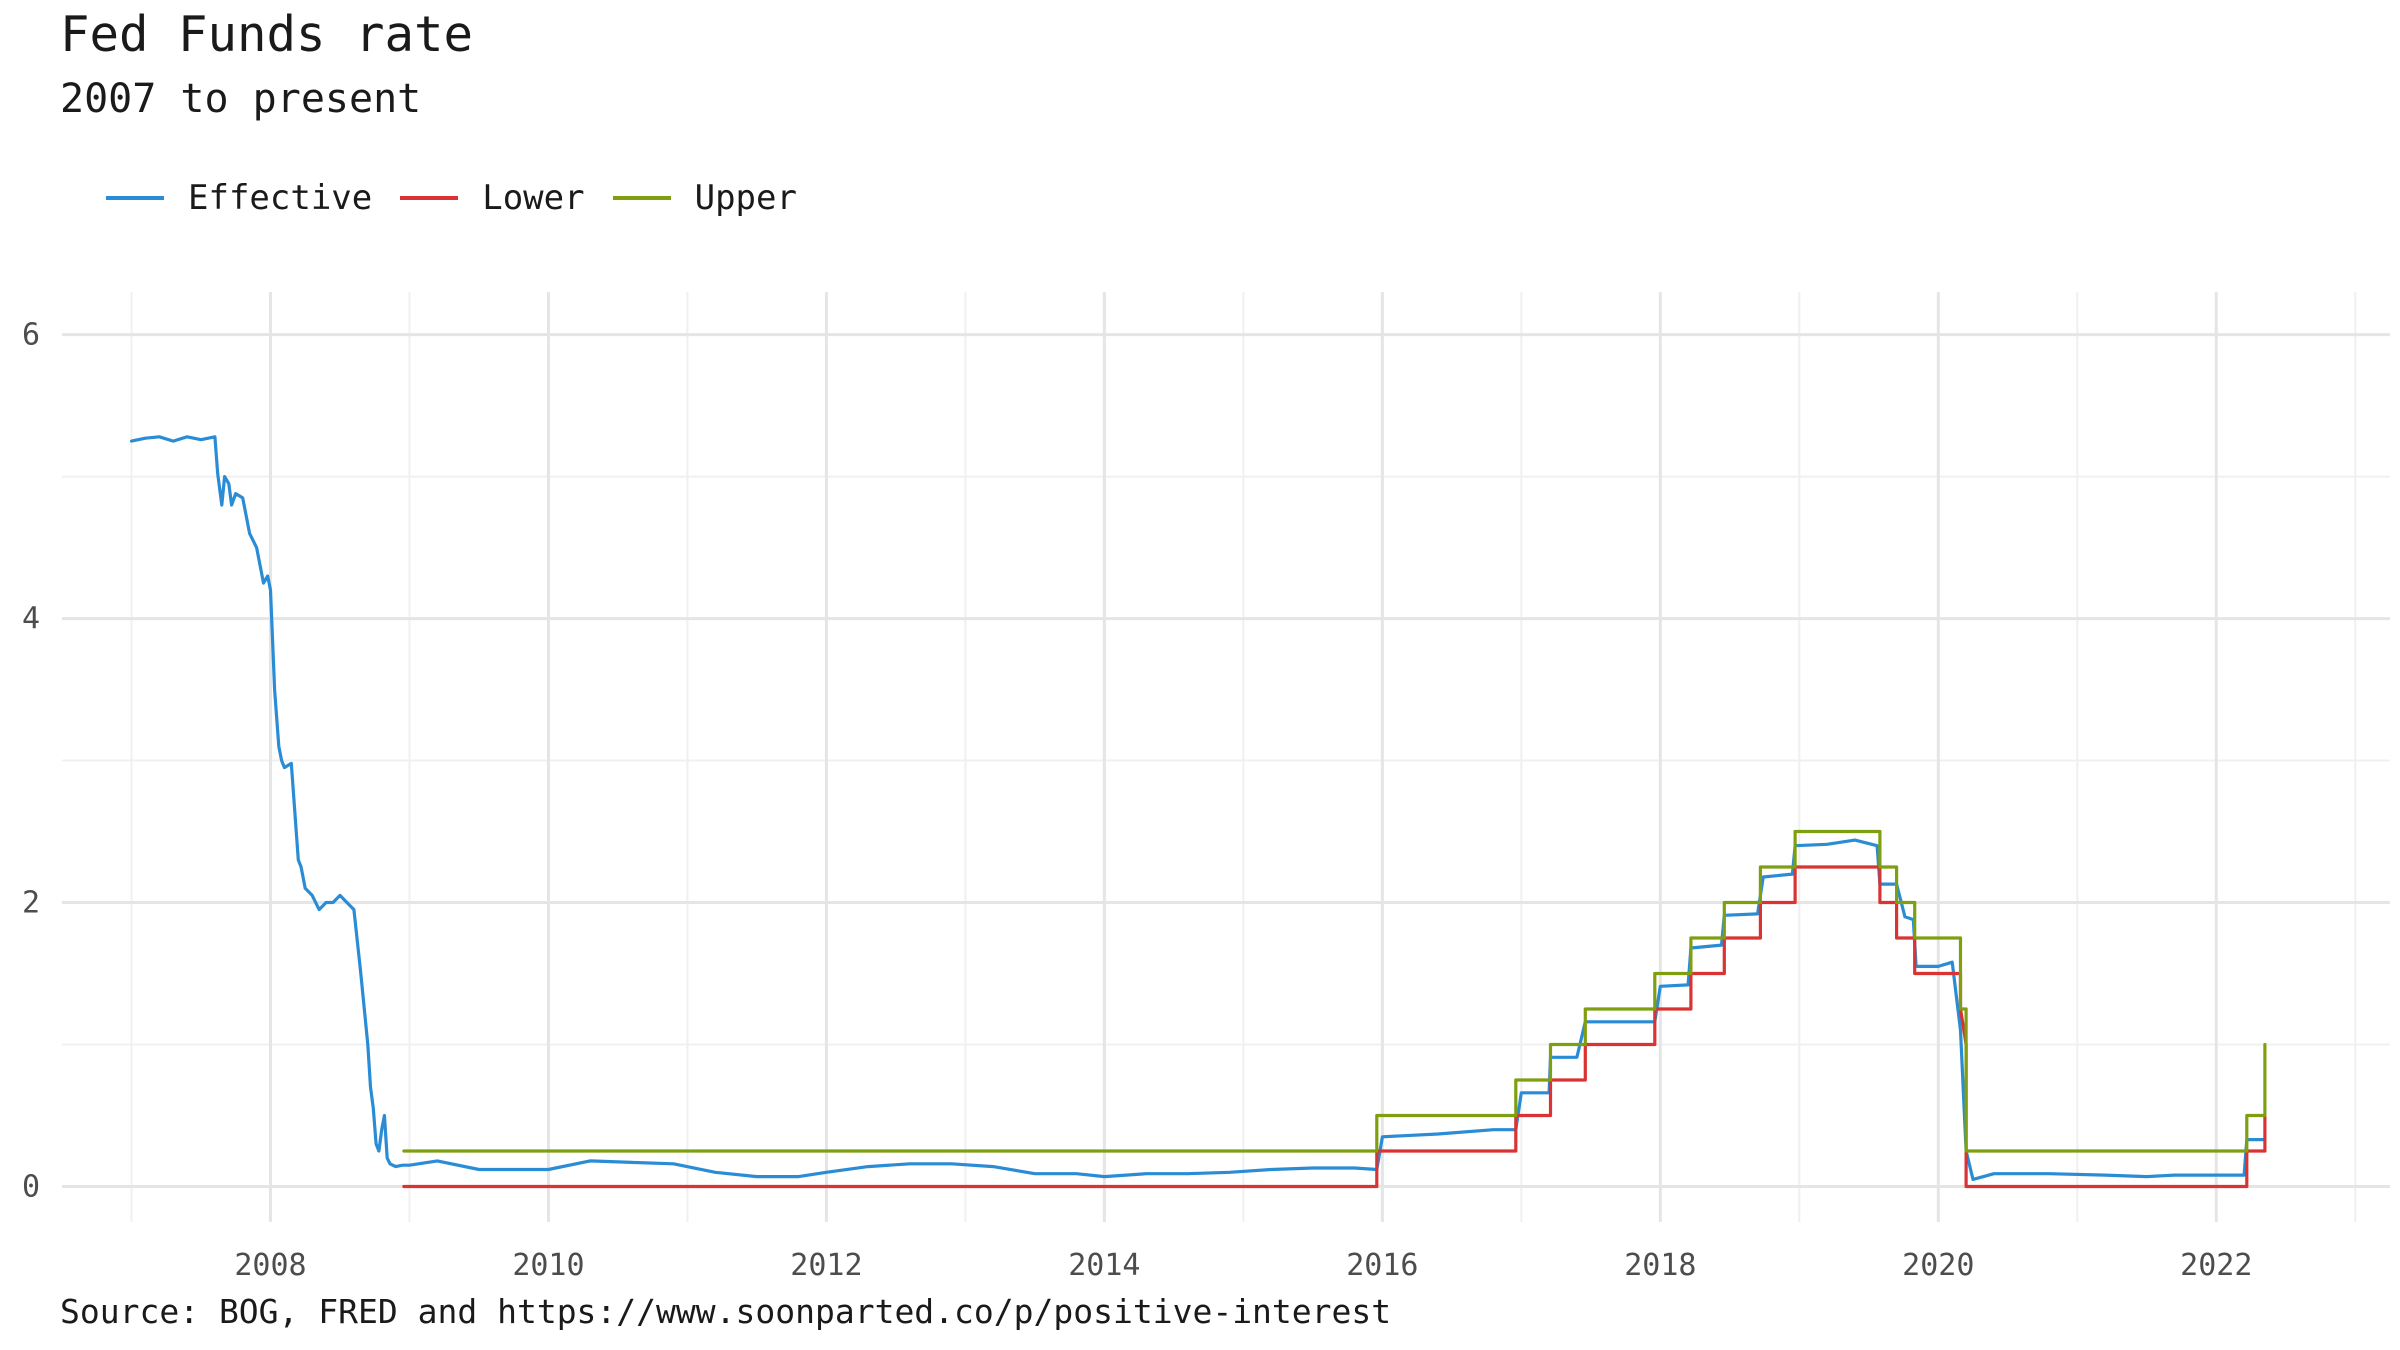 Image resolution: width=2400 pixels, height=1350 pixels. Describe the element at coordinates (31, 335) in the screenshot. I see `y-tick-label: 6` at that location.